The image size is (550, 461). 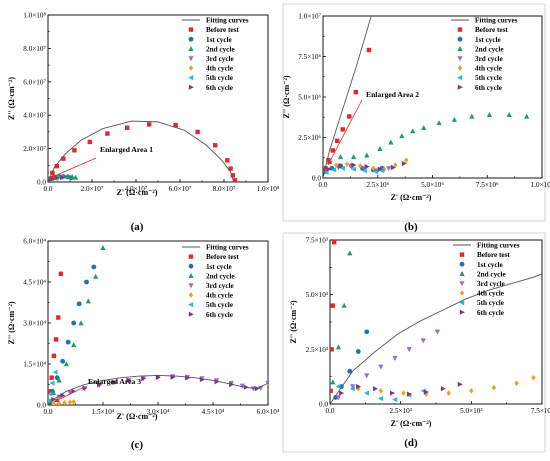 What do you see at coordinates (401, 389) in the screenshot?
I see `series-6th-cycle` at bounding box center [401, 389].